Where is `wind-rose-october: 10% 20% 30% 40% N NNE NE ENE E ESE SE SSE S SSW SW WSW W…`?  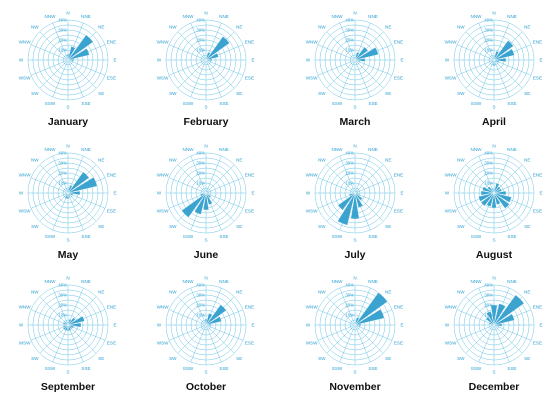 wind-rose-october: 10% 20% 30% 40% N NNE NE ENE E ESE SE SSE S SSW SW WSW W… is located at coordinates (206, 334).